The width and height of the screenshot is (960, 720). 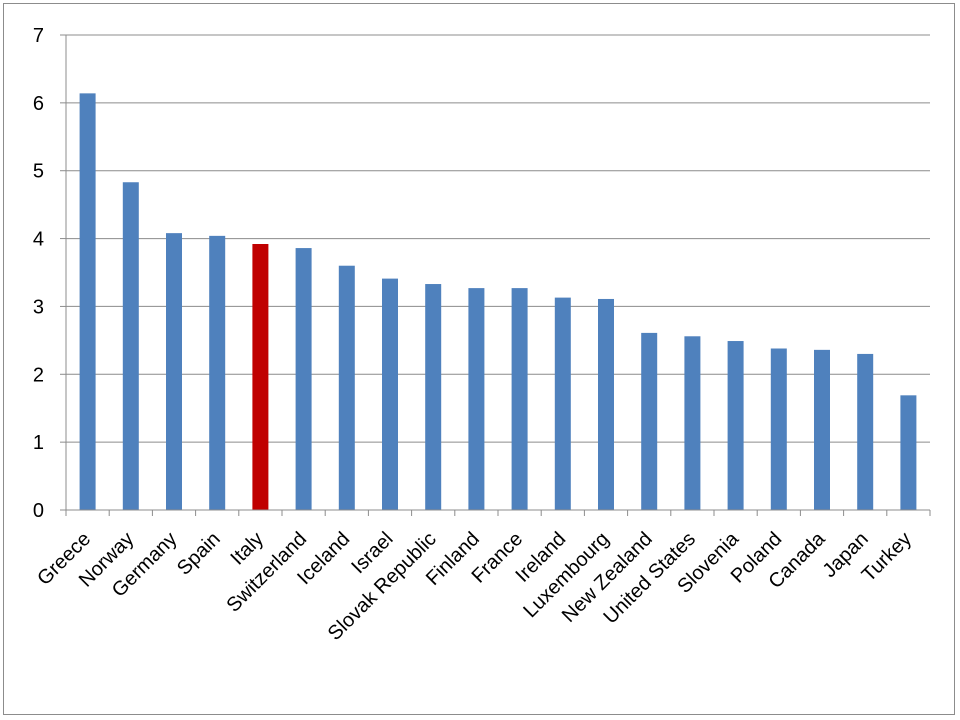 What do you see at coordinates (778, 429) in the screenshot?
I see `bar-poland` at bounding box center [778, 429].